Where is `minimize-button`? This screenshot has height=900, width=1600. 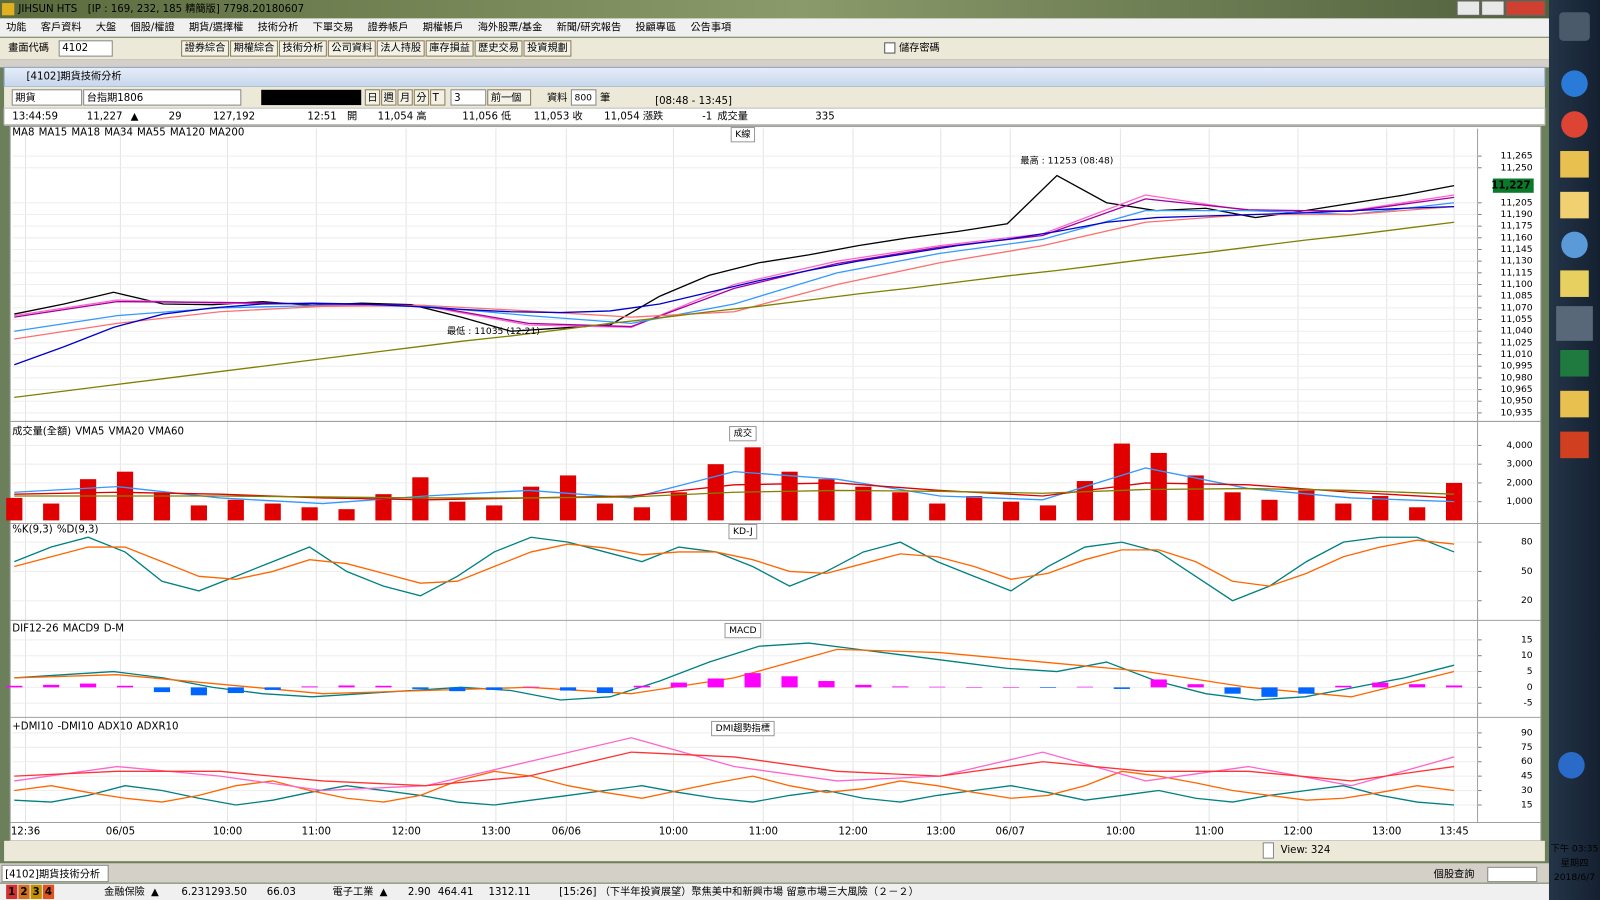 minimize-button is located at coordinates (1468, 8).